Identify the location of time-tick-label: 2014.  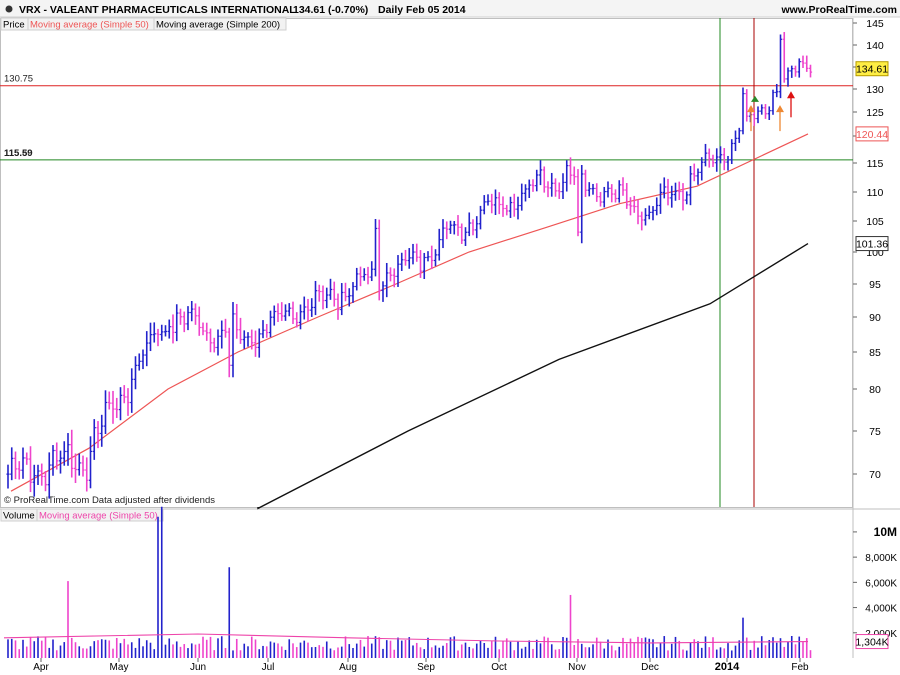
(727, 667).